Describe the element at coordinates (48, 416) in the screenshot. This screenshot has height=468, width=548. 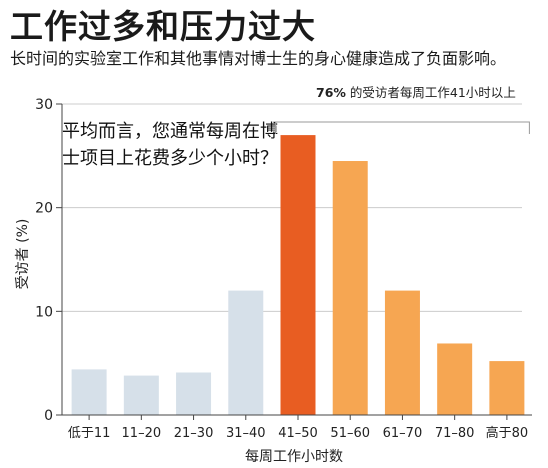
I see `y-tick-label: 0` at that location.